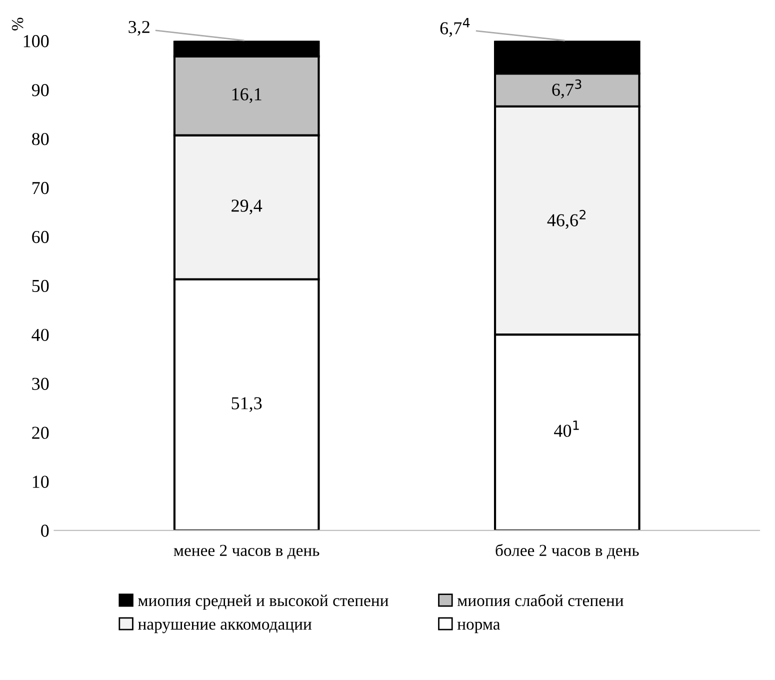  What do you see at coordinates (455, 27) in the screenshot?
I see `data-label: 6,7$^{4}$` at bounding box center [455, 27].